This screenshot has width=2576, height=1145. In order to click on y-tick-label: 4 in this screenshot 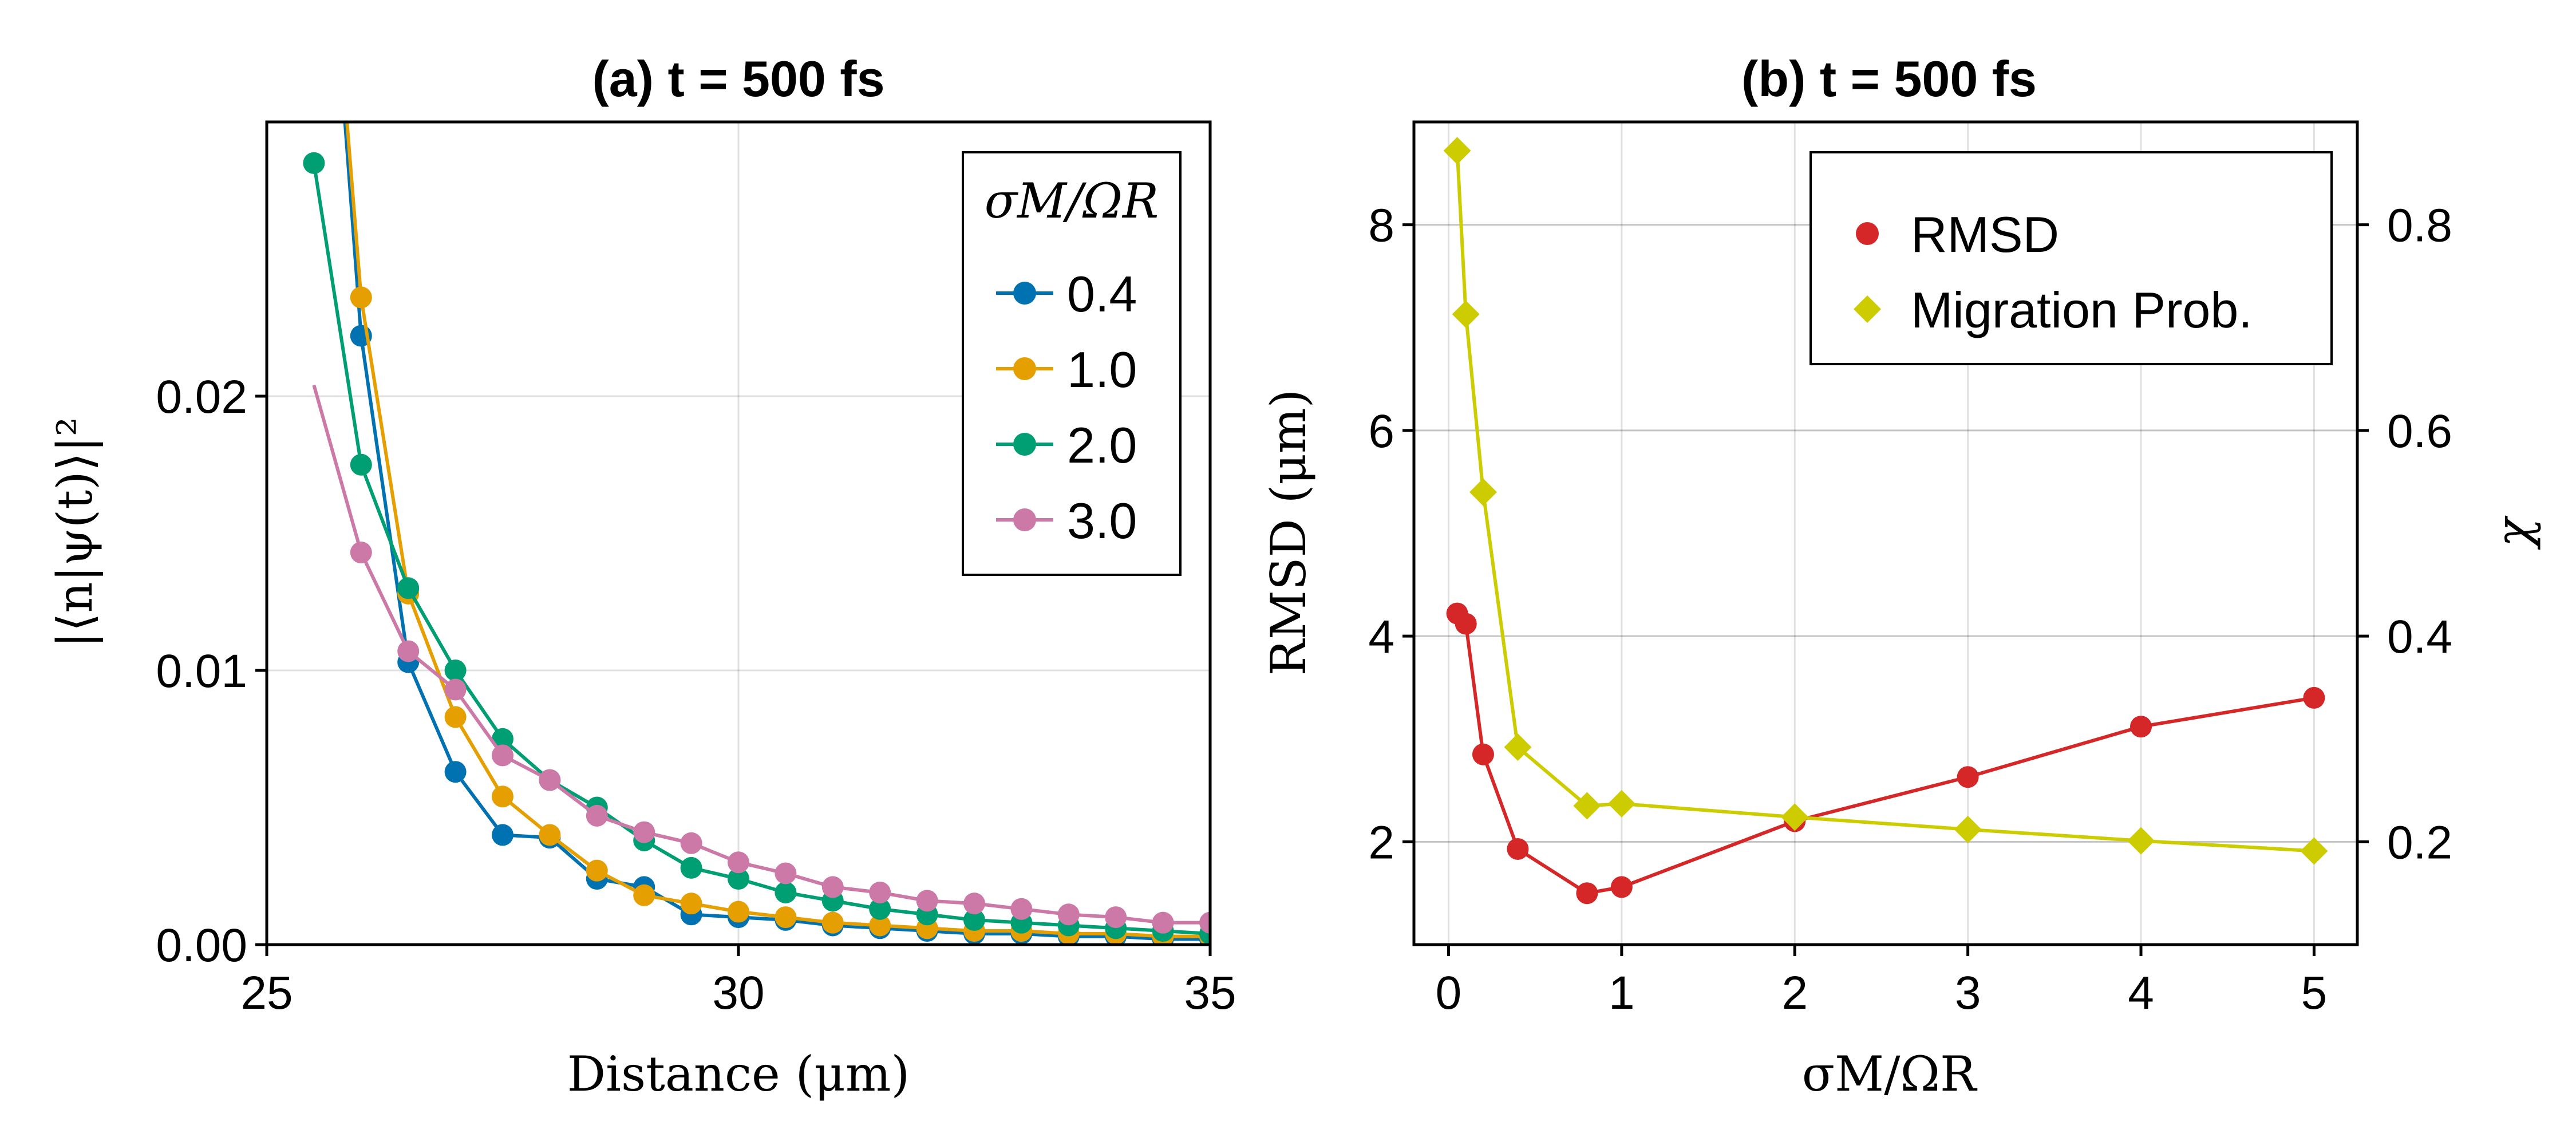, I will do `click(1381, 637)`.